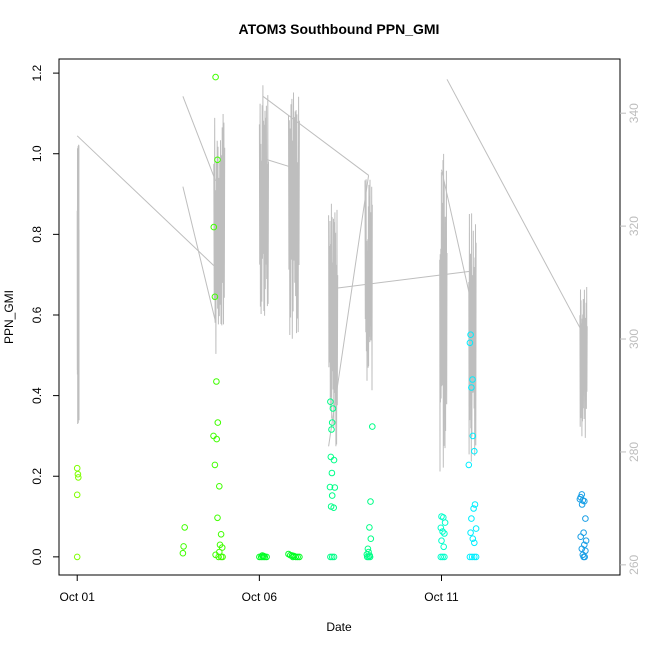 Image resolution: width=650 pixels, height=650 pixels. I want to click on y-axis-label: PPN_GMI, so click(9, 317).